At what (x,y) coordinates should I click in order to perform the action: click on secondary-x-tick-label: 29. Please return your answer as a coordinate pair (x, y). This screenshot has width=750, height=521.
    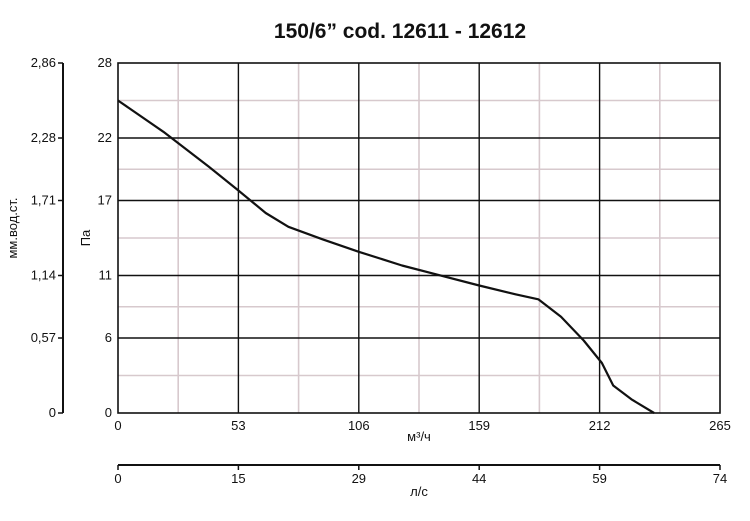
    Looking at the image, I should click on (359, 478).